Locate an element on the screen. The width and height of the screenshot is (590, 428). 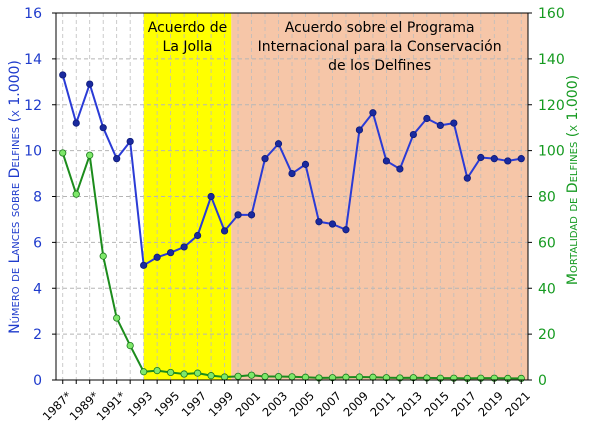
region-2-label: de los Delfines is located at coordinates (379, 66).